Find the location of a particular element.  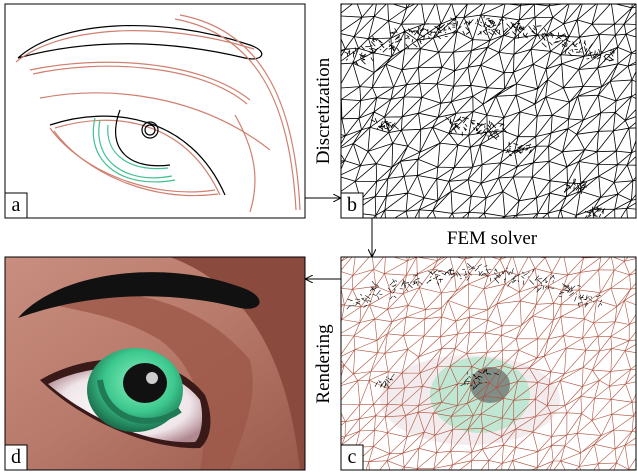

step-label: Discretization is located at coordinates (323, 110).